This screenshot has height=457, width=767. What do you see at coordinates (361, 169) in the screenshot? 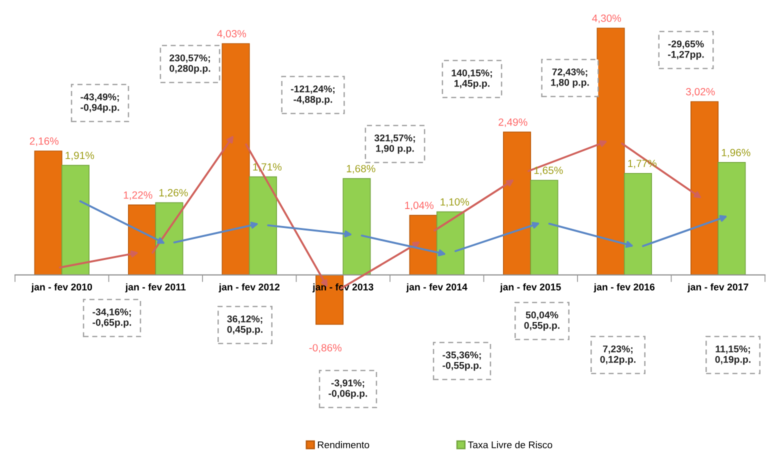
I see `data-label: 1,68%` at bounding box center [361, 169].